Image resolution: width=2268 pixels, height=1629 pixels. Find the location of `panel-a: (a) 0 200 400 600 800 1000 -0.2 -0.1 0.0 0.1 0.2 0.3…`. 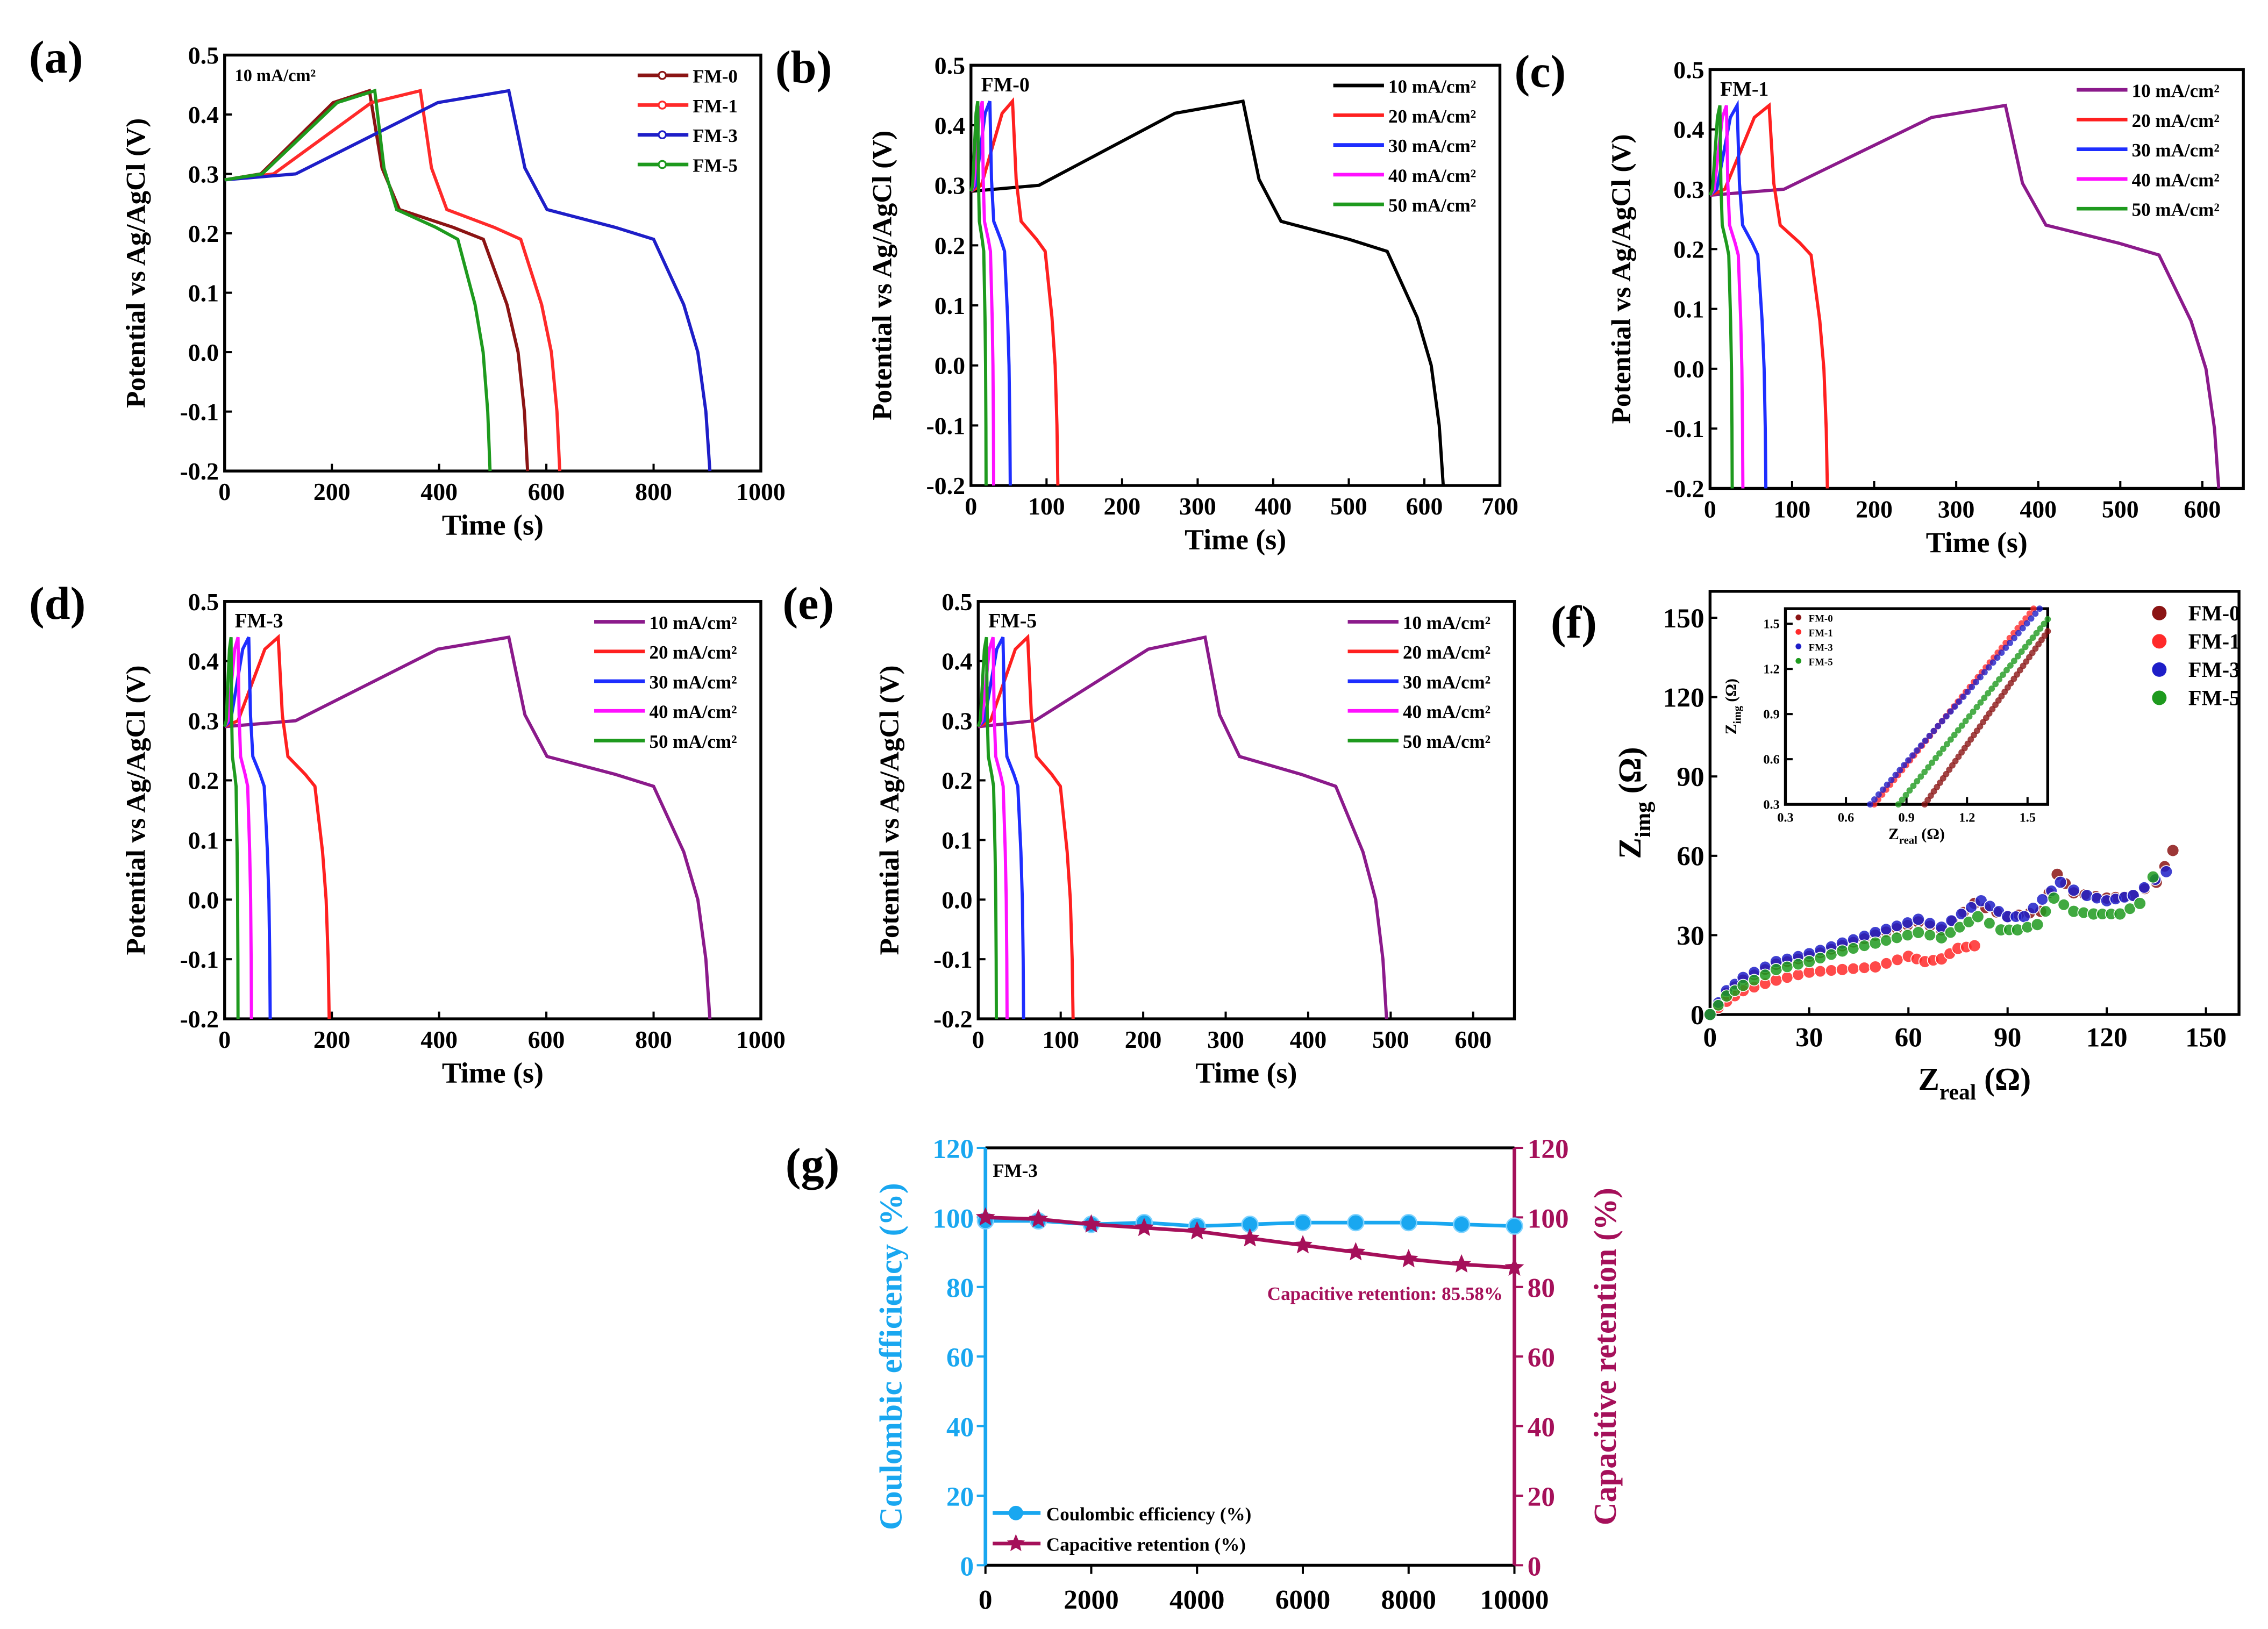

panel-a: (a) 0 200 400 600 800 1000 -0.2 -0.1 0.0 0.1 0.2 0.3… is located at coordinates (407, 286).